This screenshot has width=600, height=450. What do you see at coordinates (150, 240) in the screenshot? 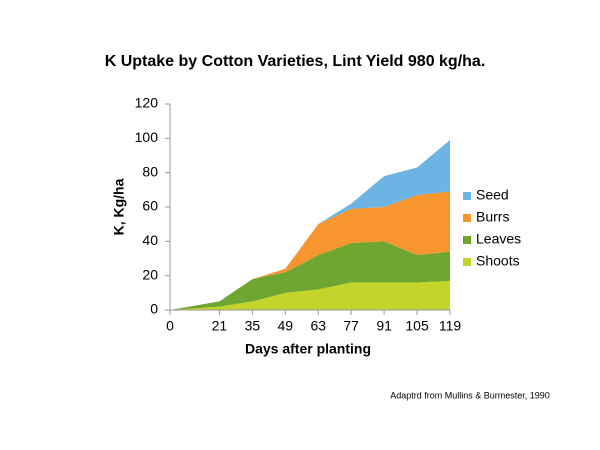
I see `y-tick-label: 40` at bounding box center [150, 240].